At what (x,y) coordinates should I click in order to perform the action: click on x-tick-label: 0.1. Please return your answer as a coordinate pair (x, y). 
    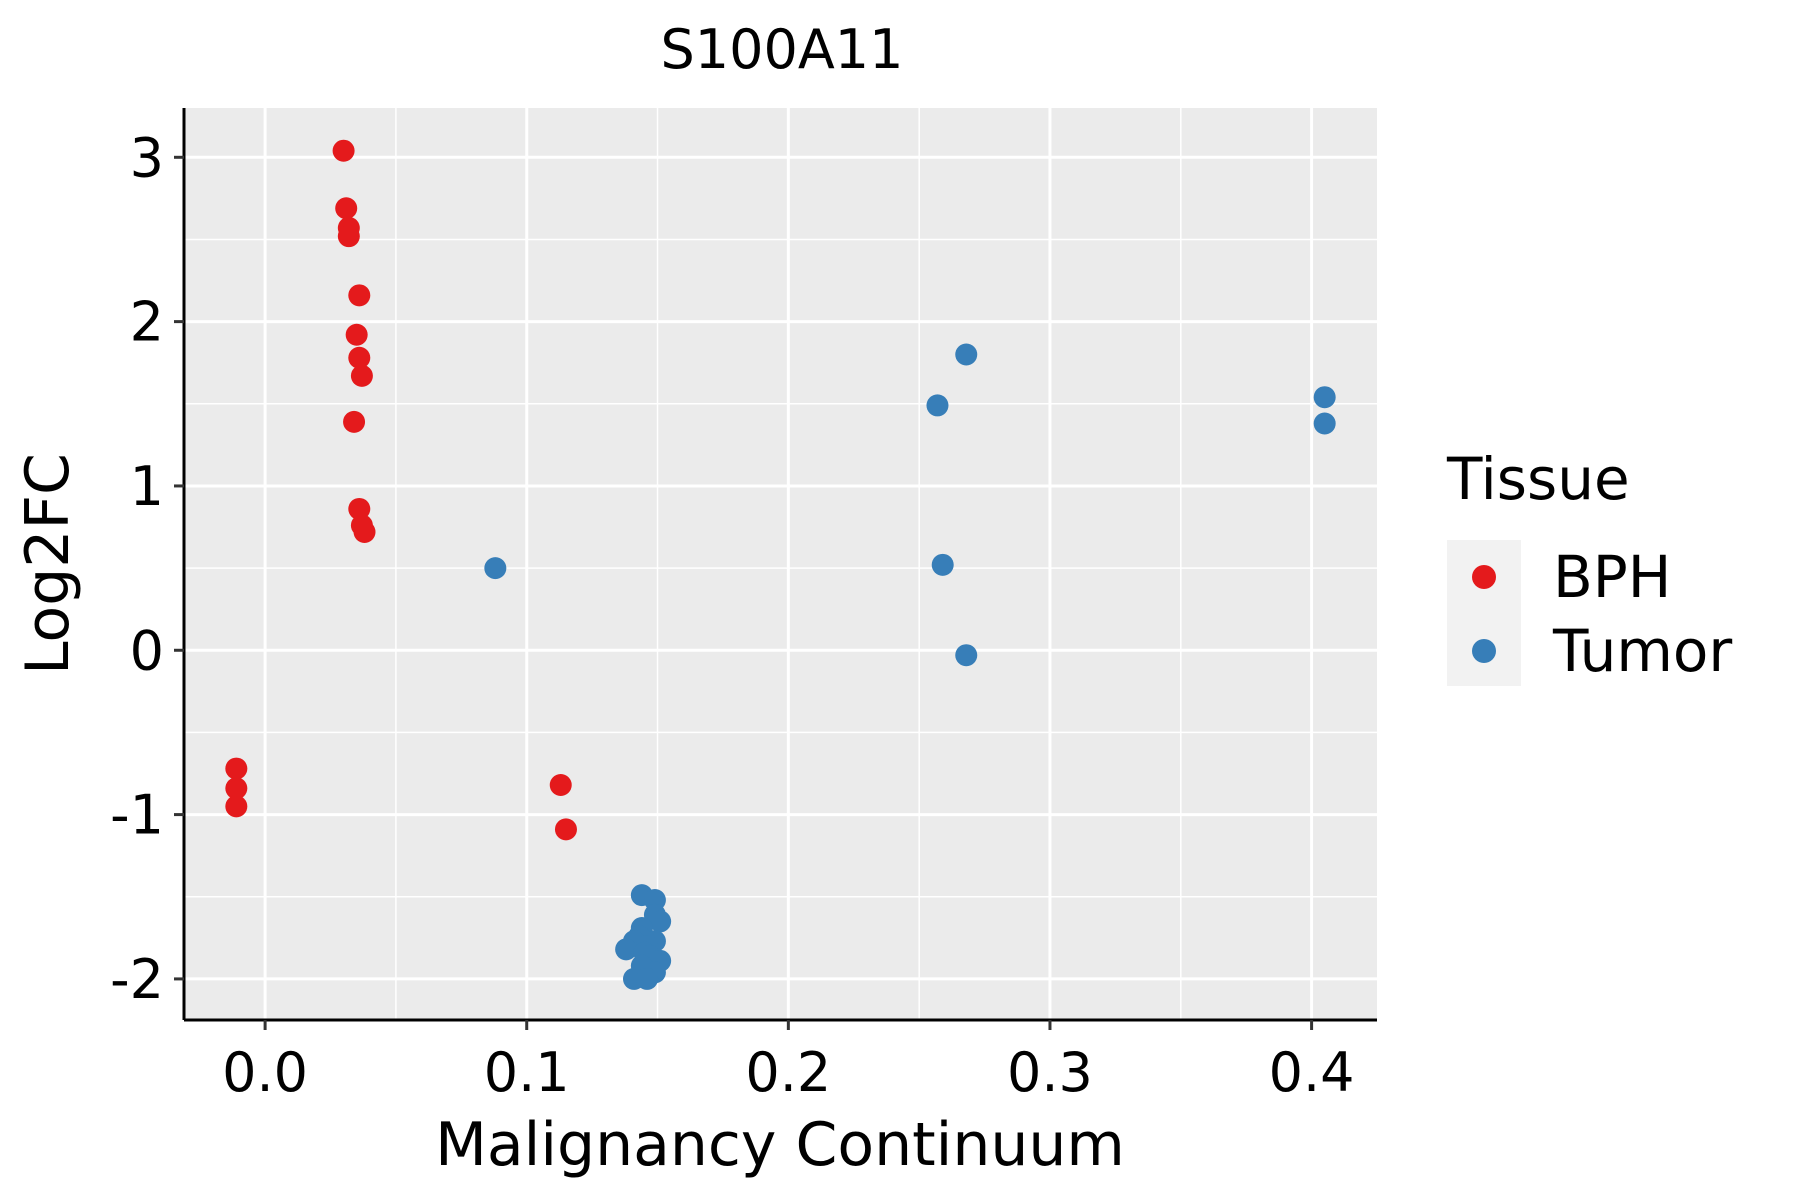
    Looking at the image, I should click on (527, 1072).